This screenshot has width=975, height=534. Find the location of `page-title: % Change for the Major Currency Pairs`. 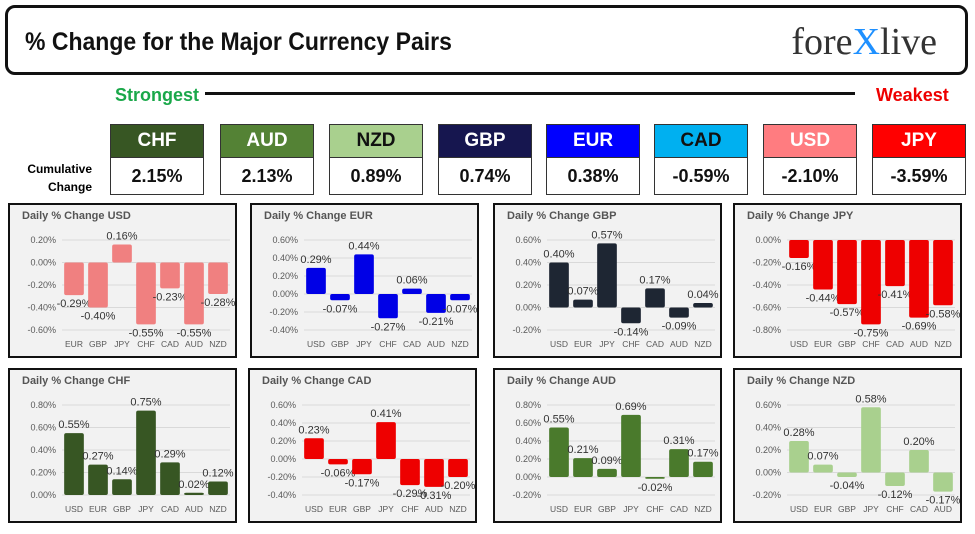

page-title: % Change for the Major Currency Pairs is located at coordinates (238, 42).